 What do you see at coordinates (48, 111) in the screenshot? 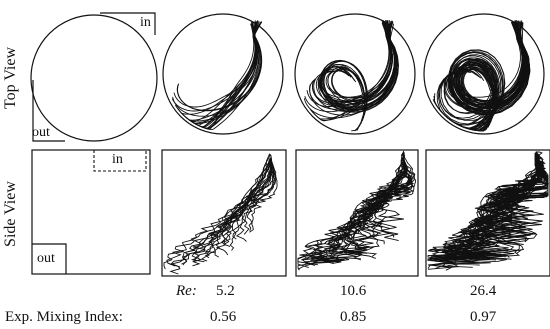
I see `top-outlet-line` at bounding box center [48, 111].